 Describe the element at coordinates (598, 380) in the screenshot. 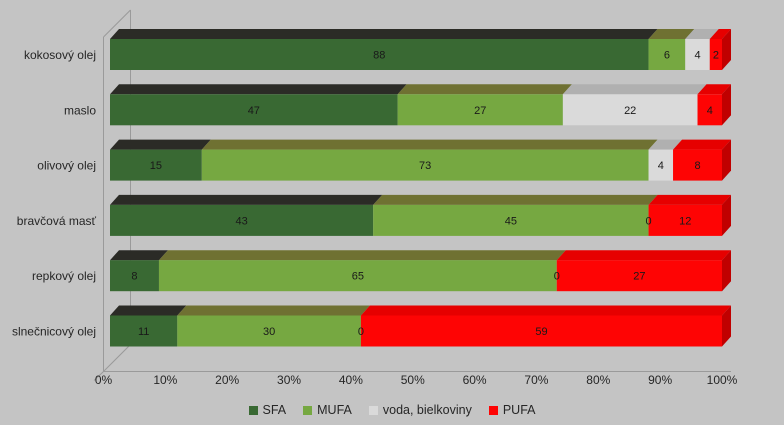

I see `x-tick-label: 80%` at that location.